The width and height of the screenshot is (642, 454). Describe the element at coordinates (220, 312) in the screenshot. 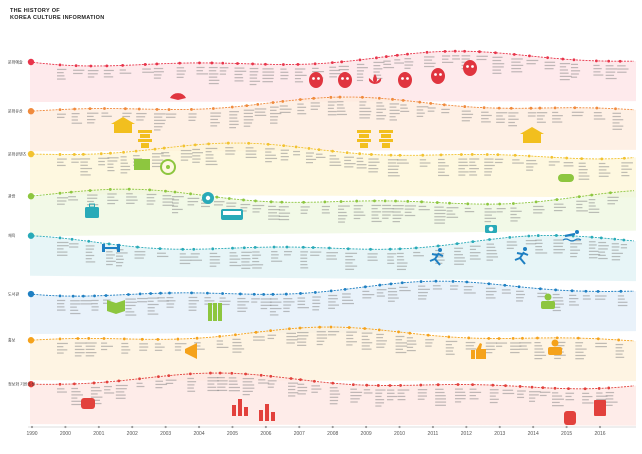

I see `books-icon-spine` at that location.